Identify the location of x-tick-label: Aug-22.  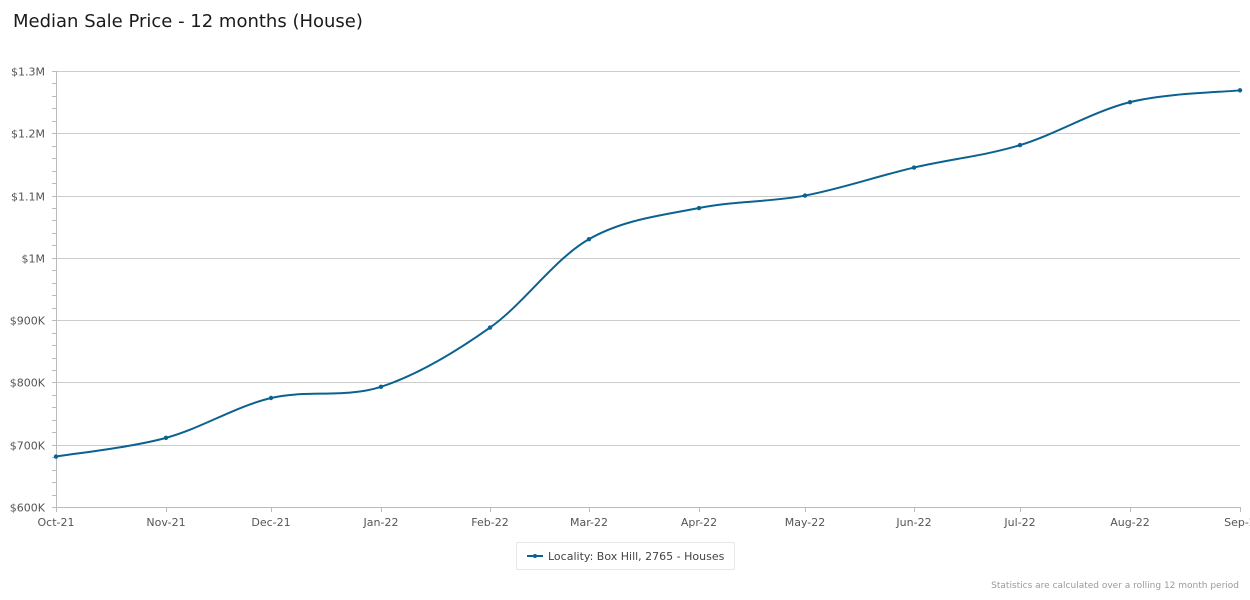
(1129, 522).